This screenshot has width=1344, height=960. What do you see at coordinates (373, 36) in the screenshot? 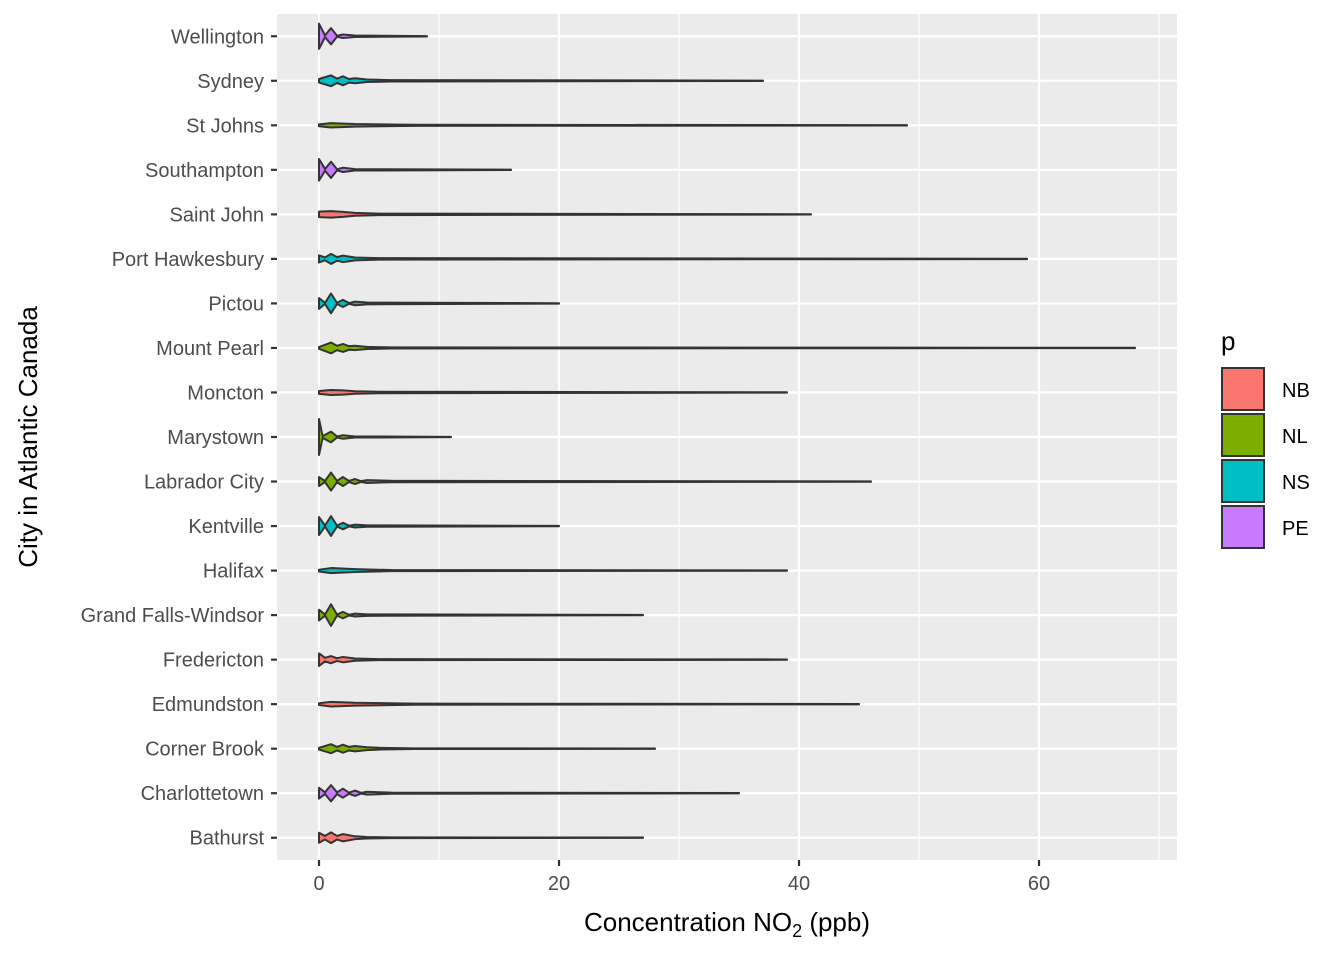
I see `violin-wellington` at bounding box center [373, 36].